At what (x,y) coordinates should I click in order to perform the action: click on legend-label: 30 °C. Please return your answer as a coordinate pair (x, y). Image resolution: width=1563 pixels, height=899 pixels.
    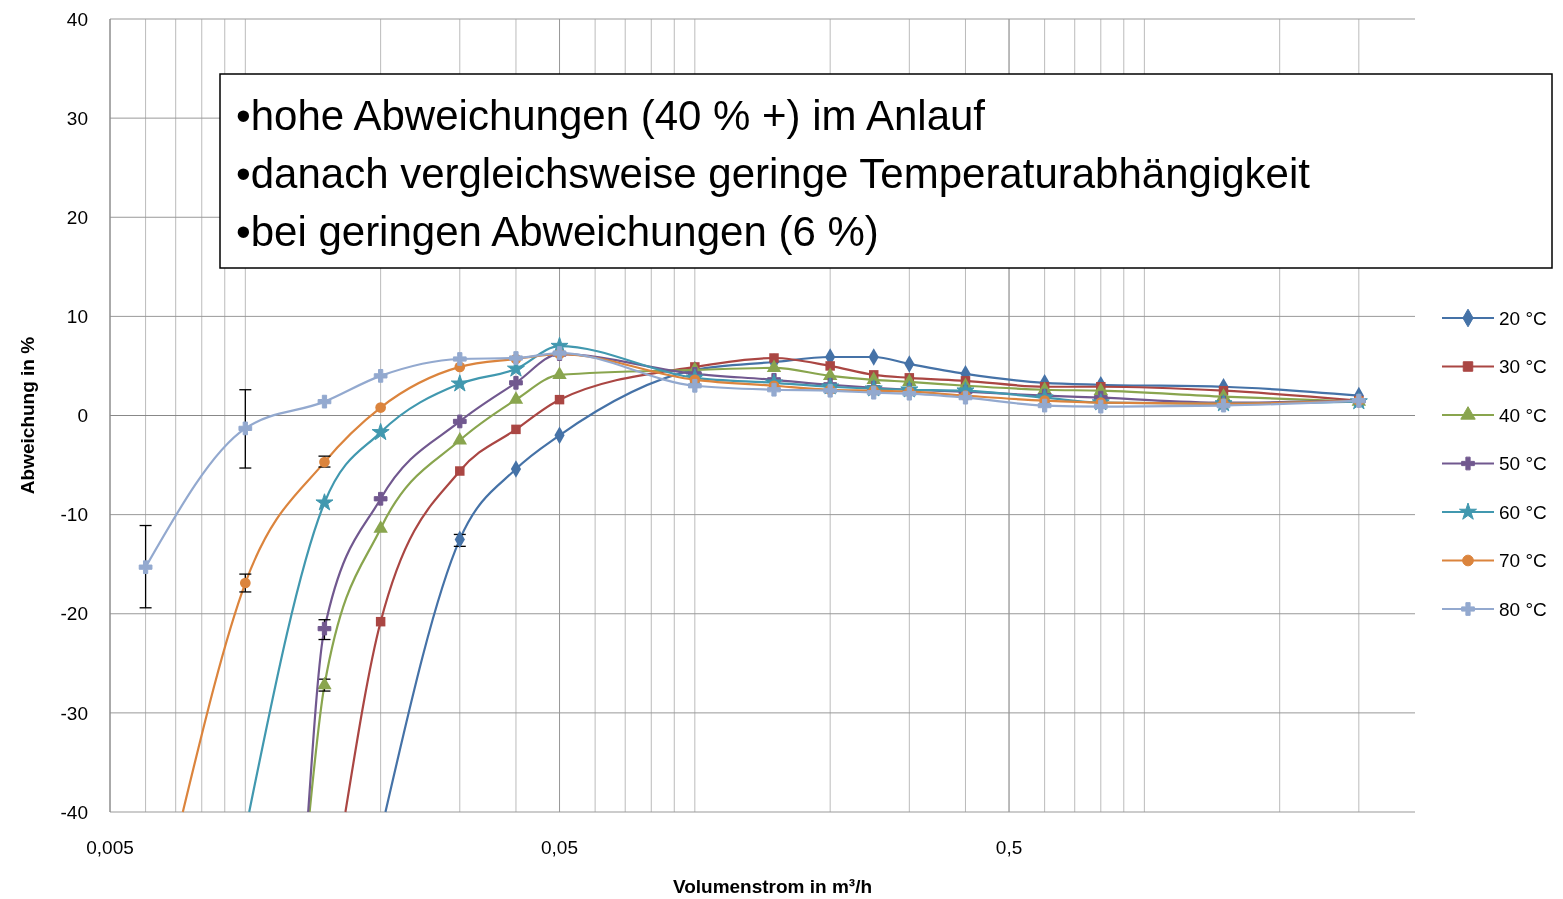
    Looking at the image, I should click on (1523, 367).